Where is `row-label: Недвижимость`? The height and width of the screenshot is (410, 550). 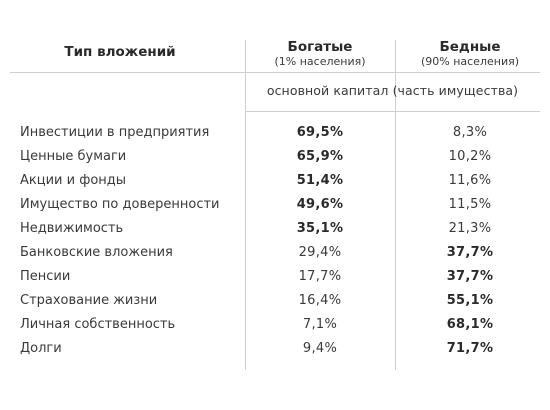
row-label: Недвижимость is located at coordinates (72, 228).